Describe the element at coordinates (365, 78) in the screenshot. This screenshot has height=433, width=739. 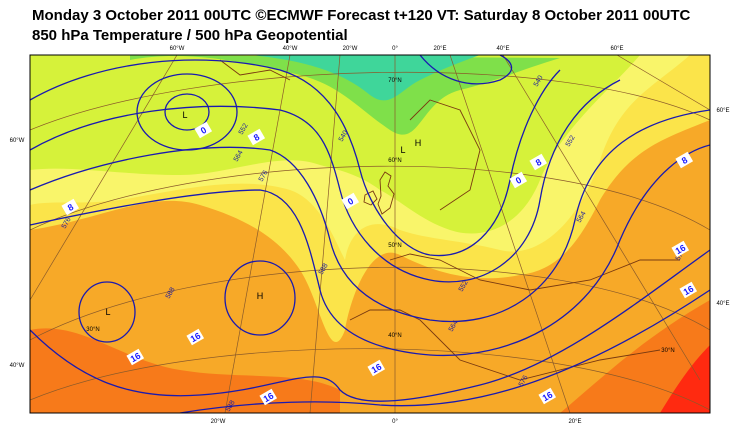
I see `coldest-zone` at that location.